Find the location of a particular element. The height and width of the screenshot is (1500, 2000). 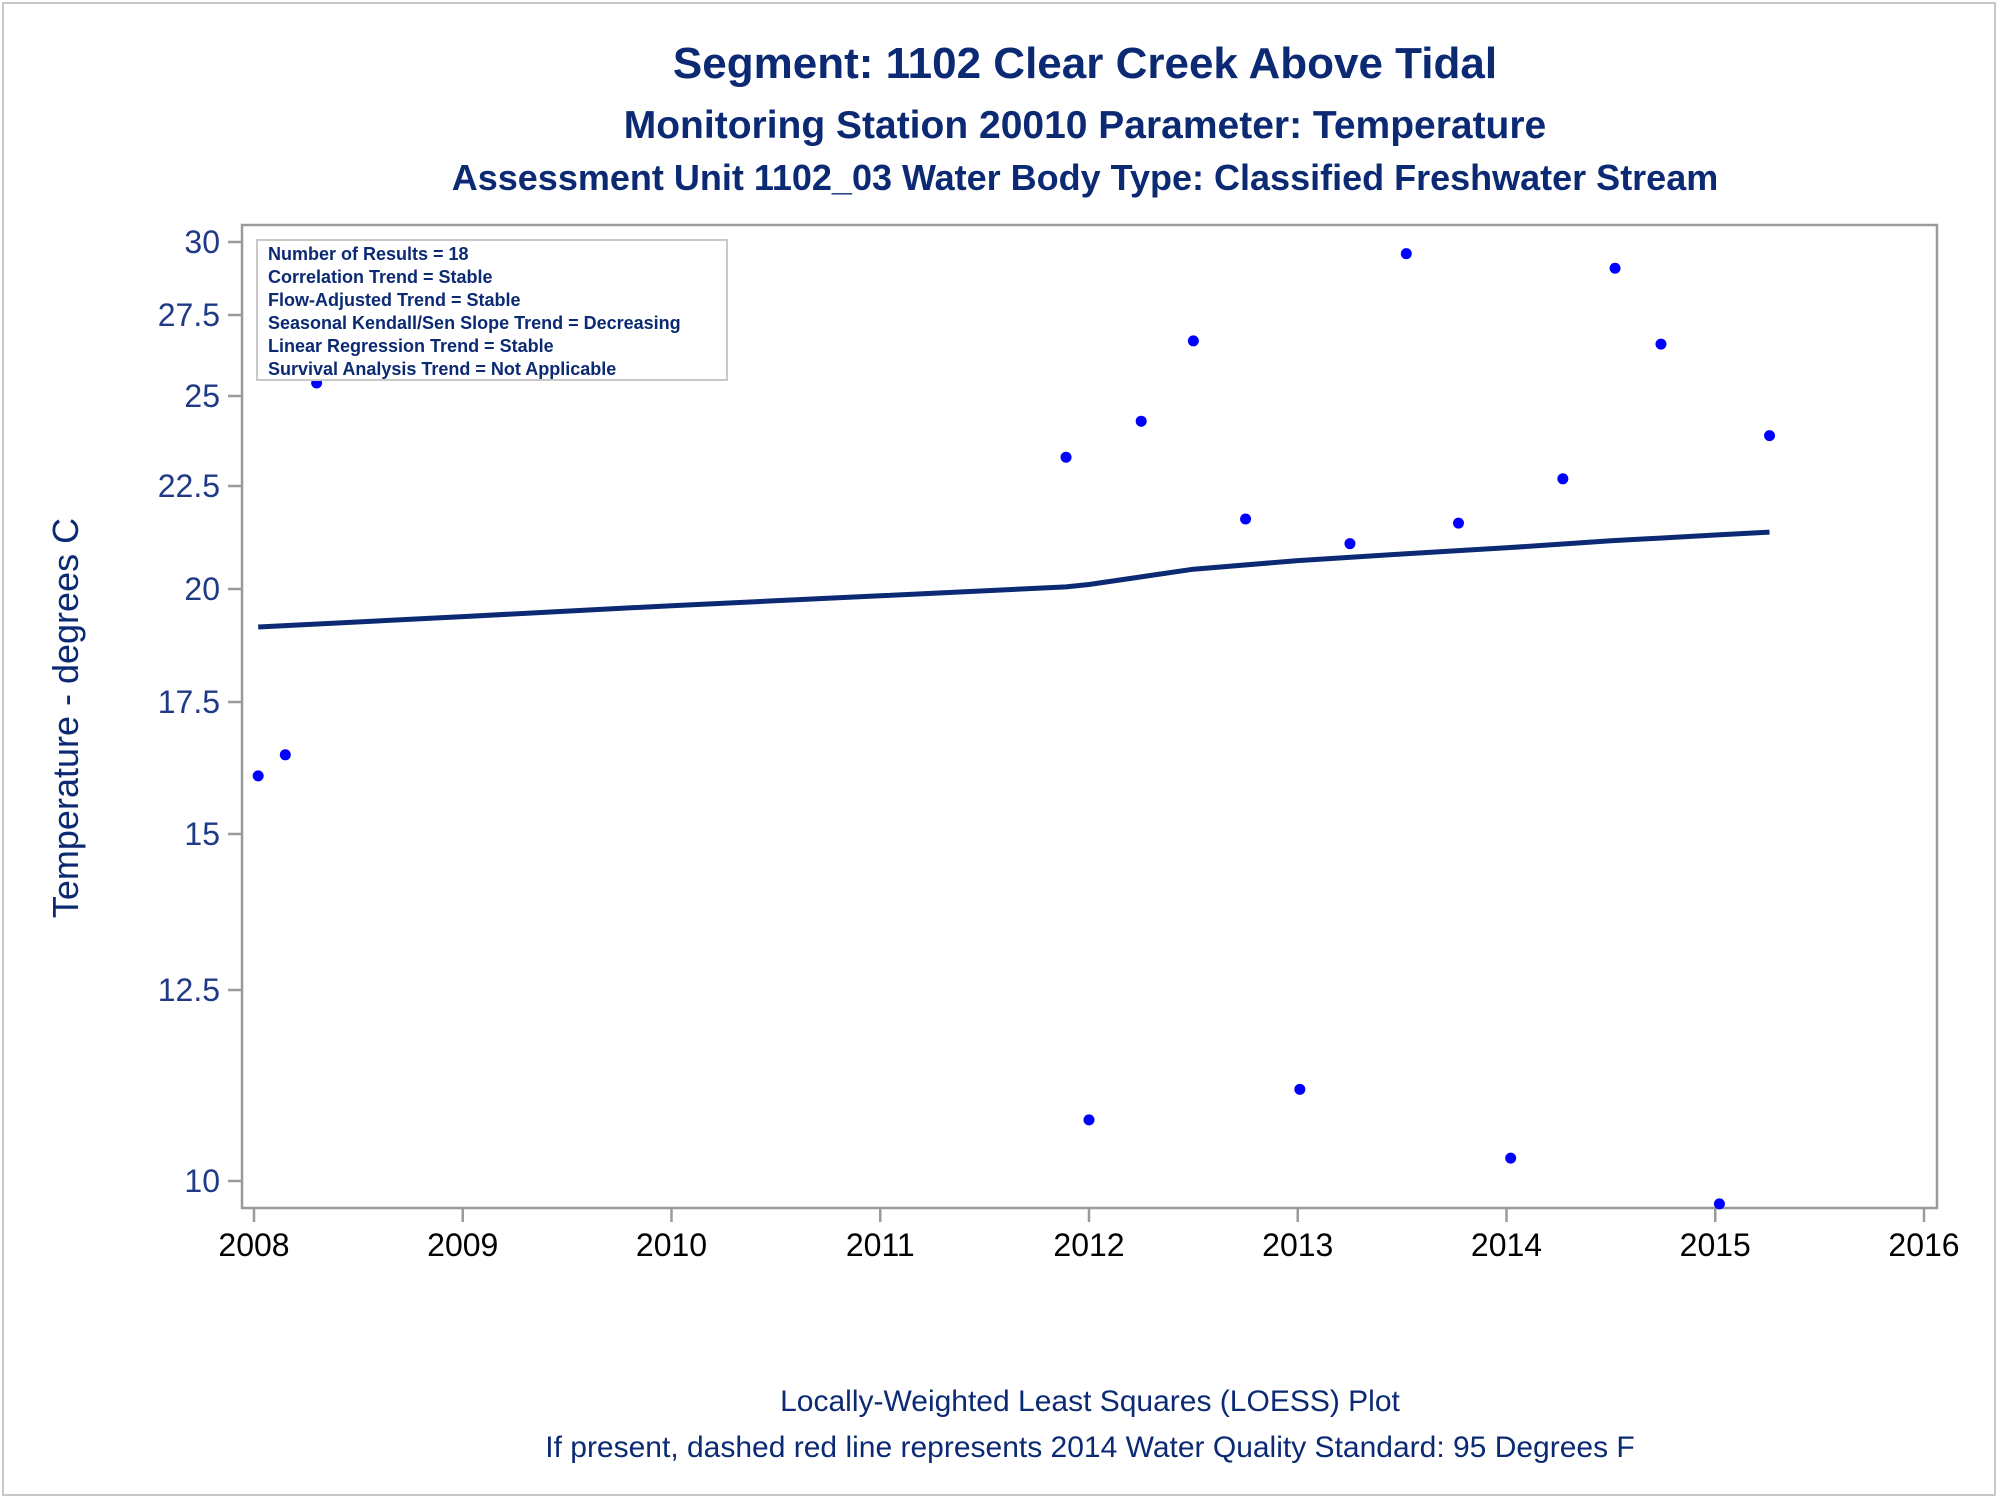

y-tick-label-6: 25 is located at coordinates (202, 396).